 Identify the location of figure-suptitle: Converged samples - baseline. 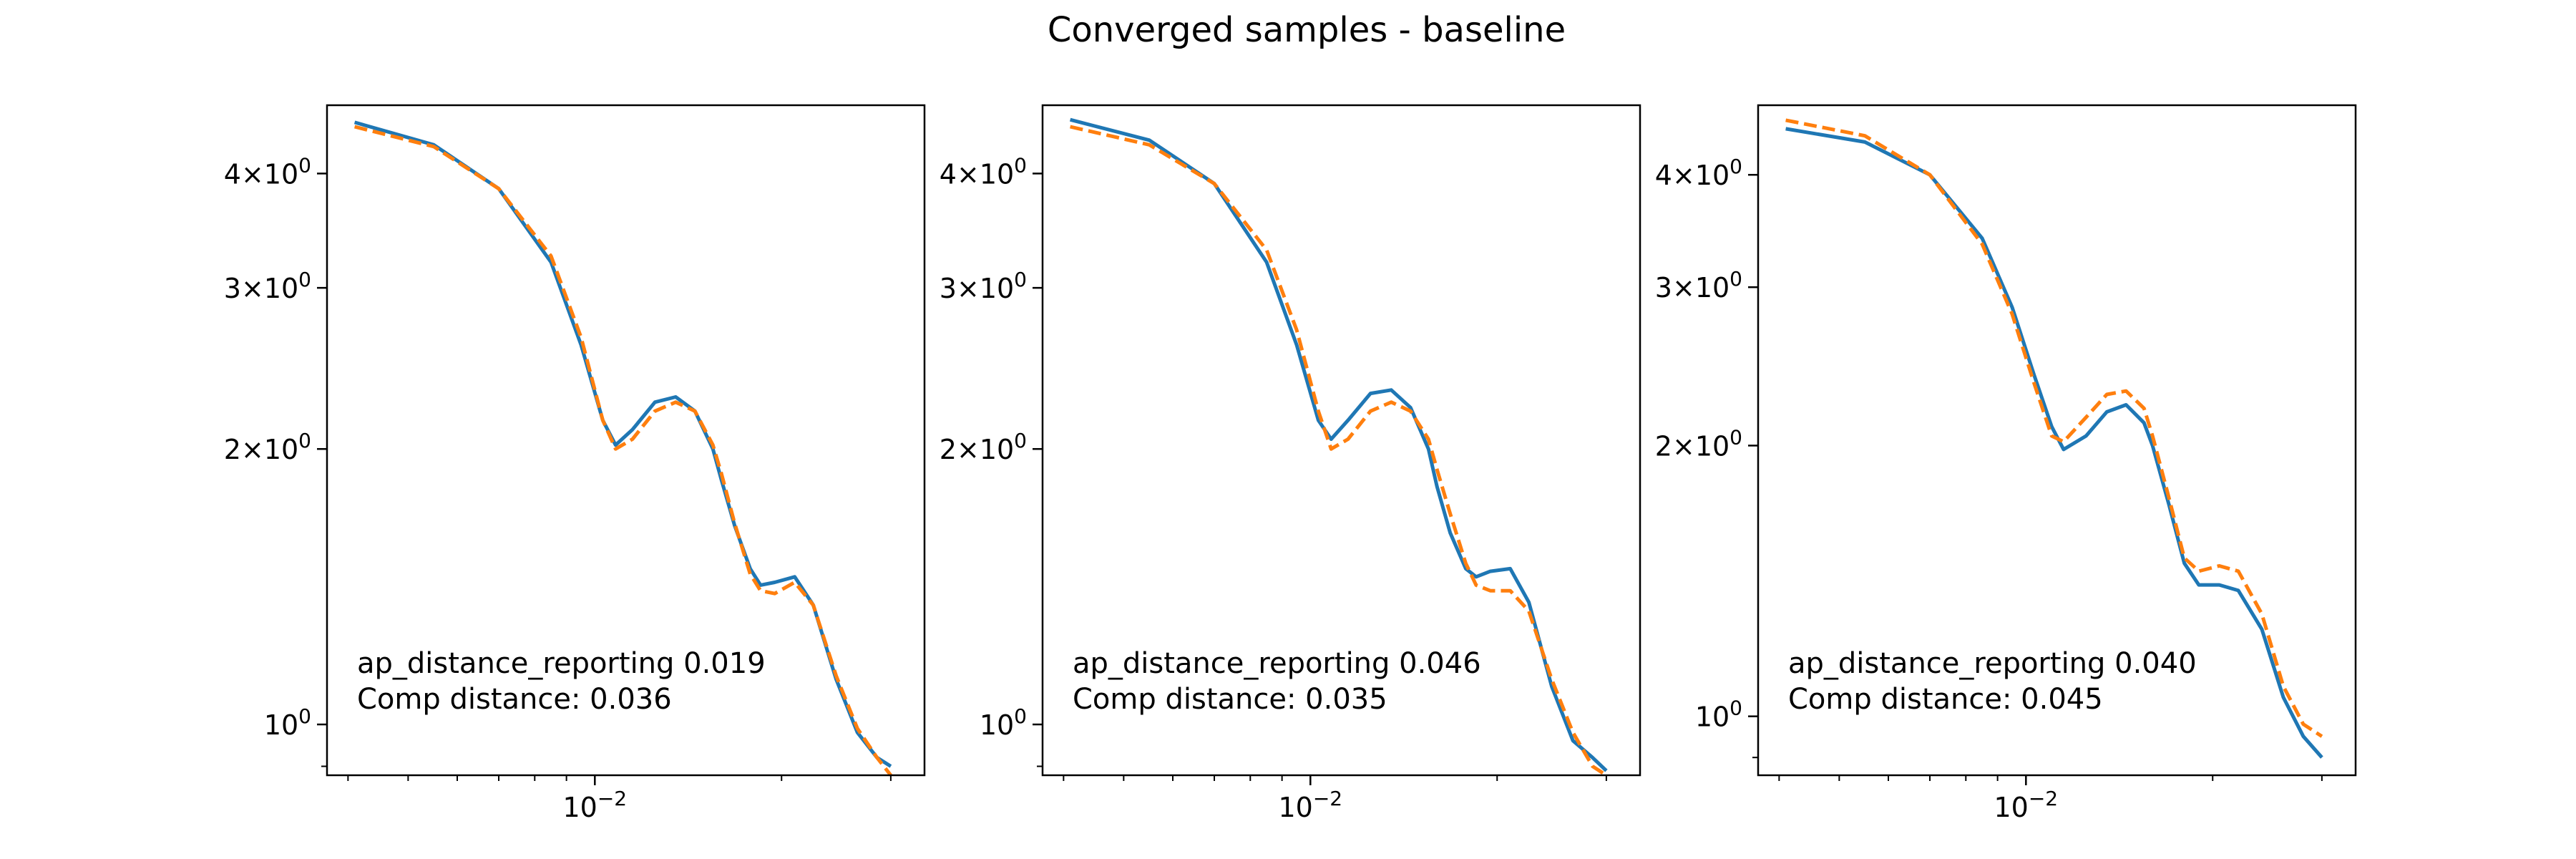
(1307, 30).